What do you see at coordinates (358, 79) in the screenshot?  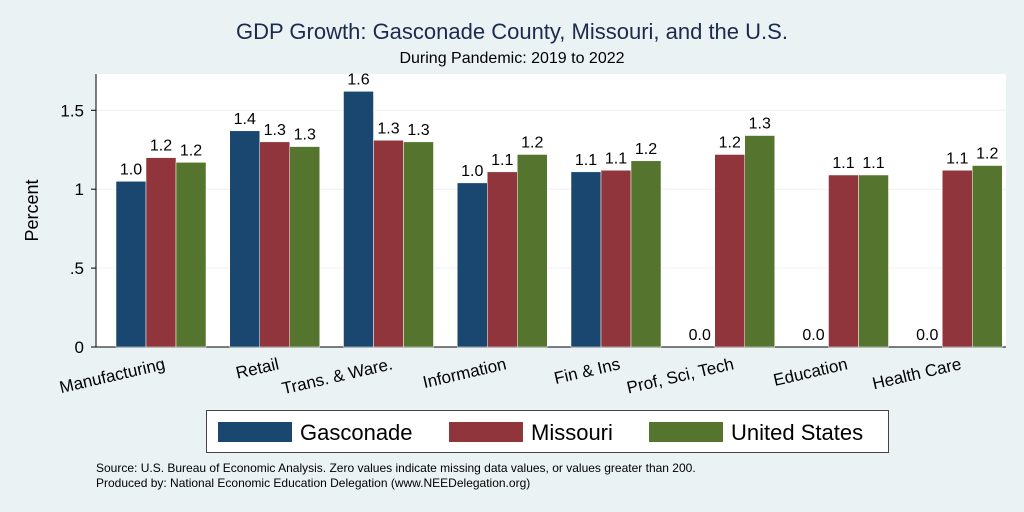 I see `data-label: 1.6` at bounding box center [358, 79].